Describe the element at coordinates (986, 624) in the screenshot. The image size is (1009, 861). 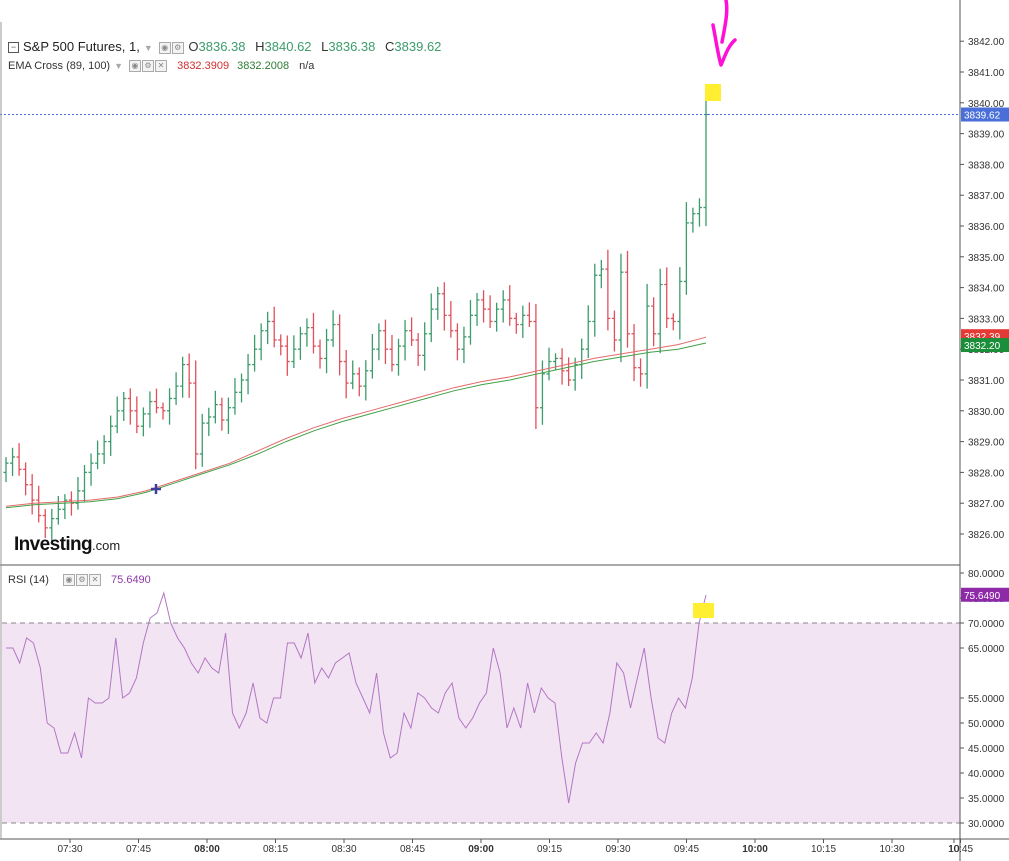
I see `rsi-tick-label: 70.0000` at that location.